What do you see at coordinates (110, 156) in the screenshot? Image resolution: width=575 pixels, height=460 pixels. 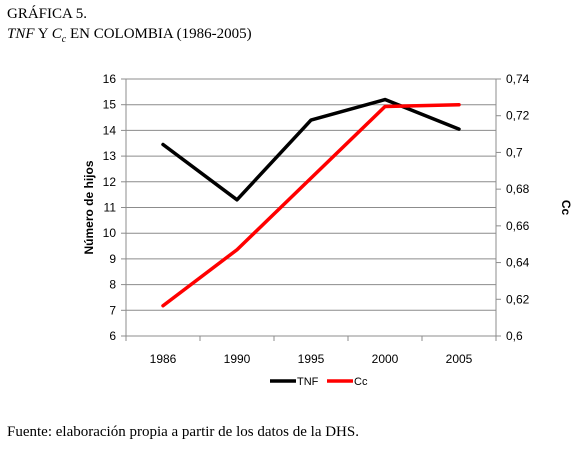 I see `y-tick-label: 13` at bounding box center [110, 156].